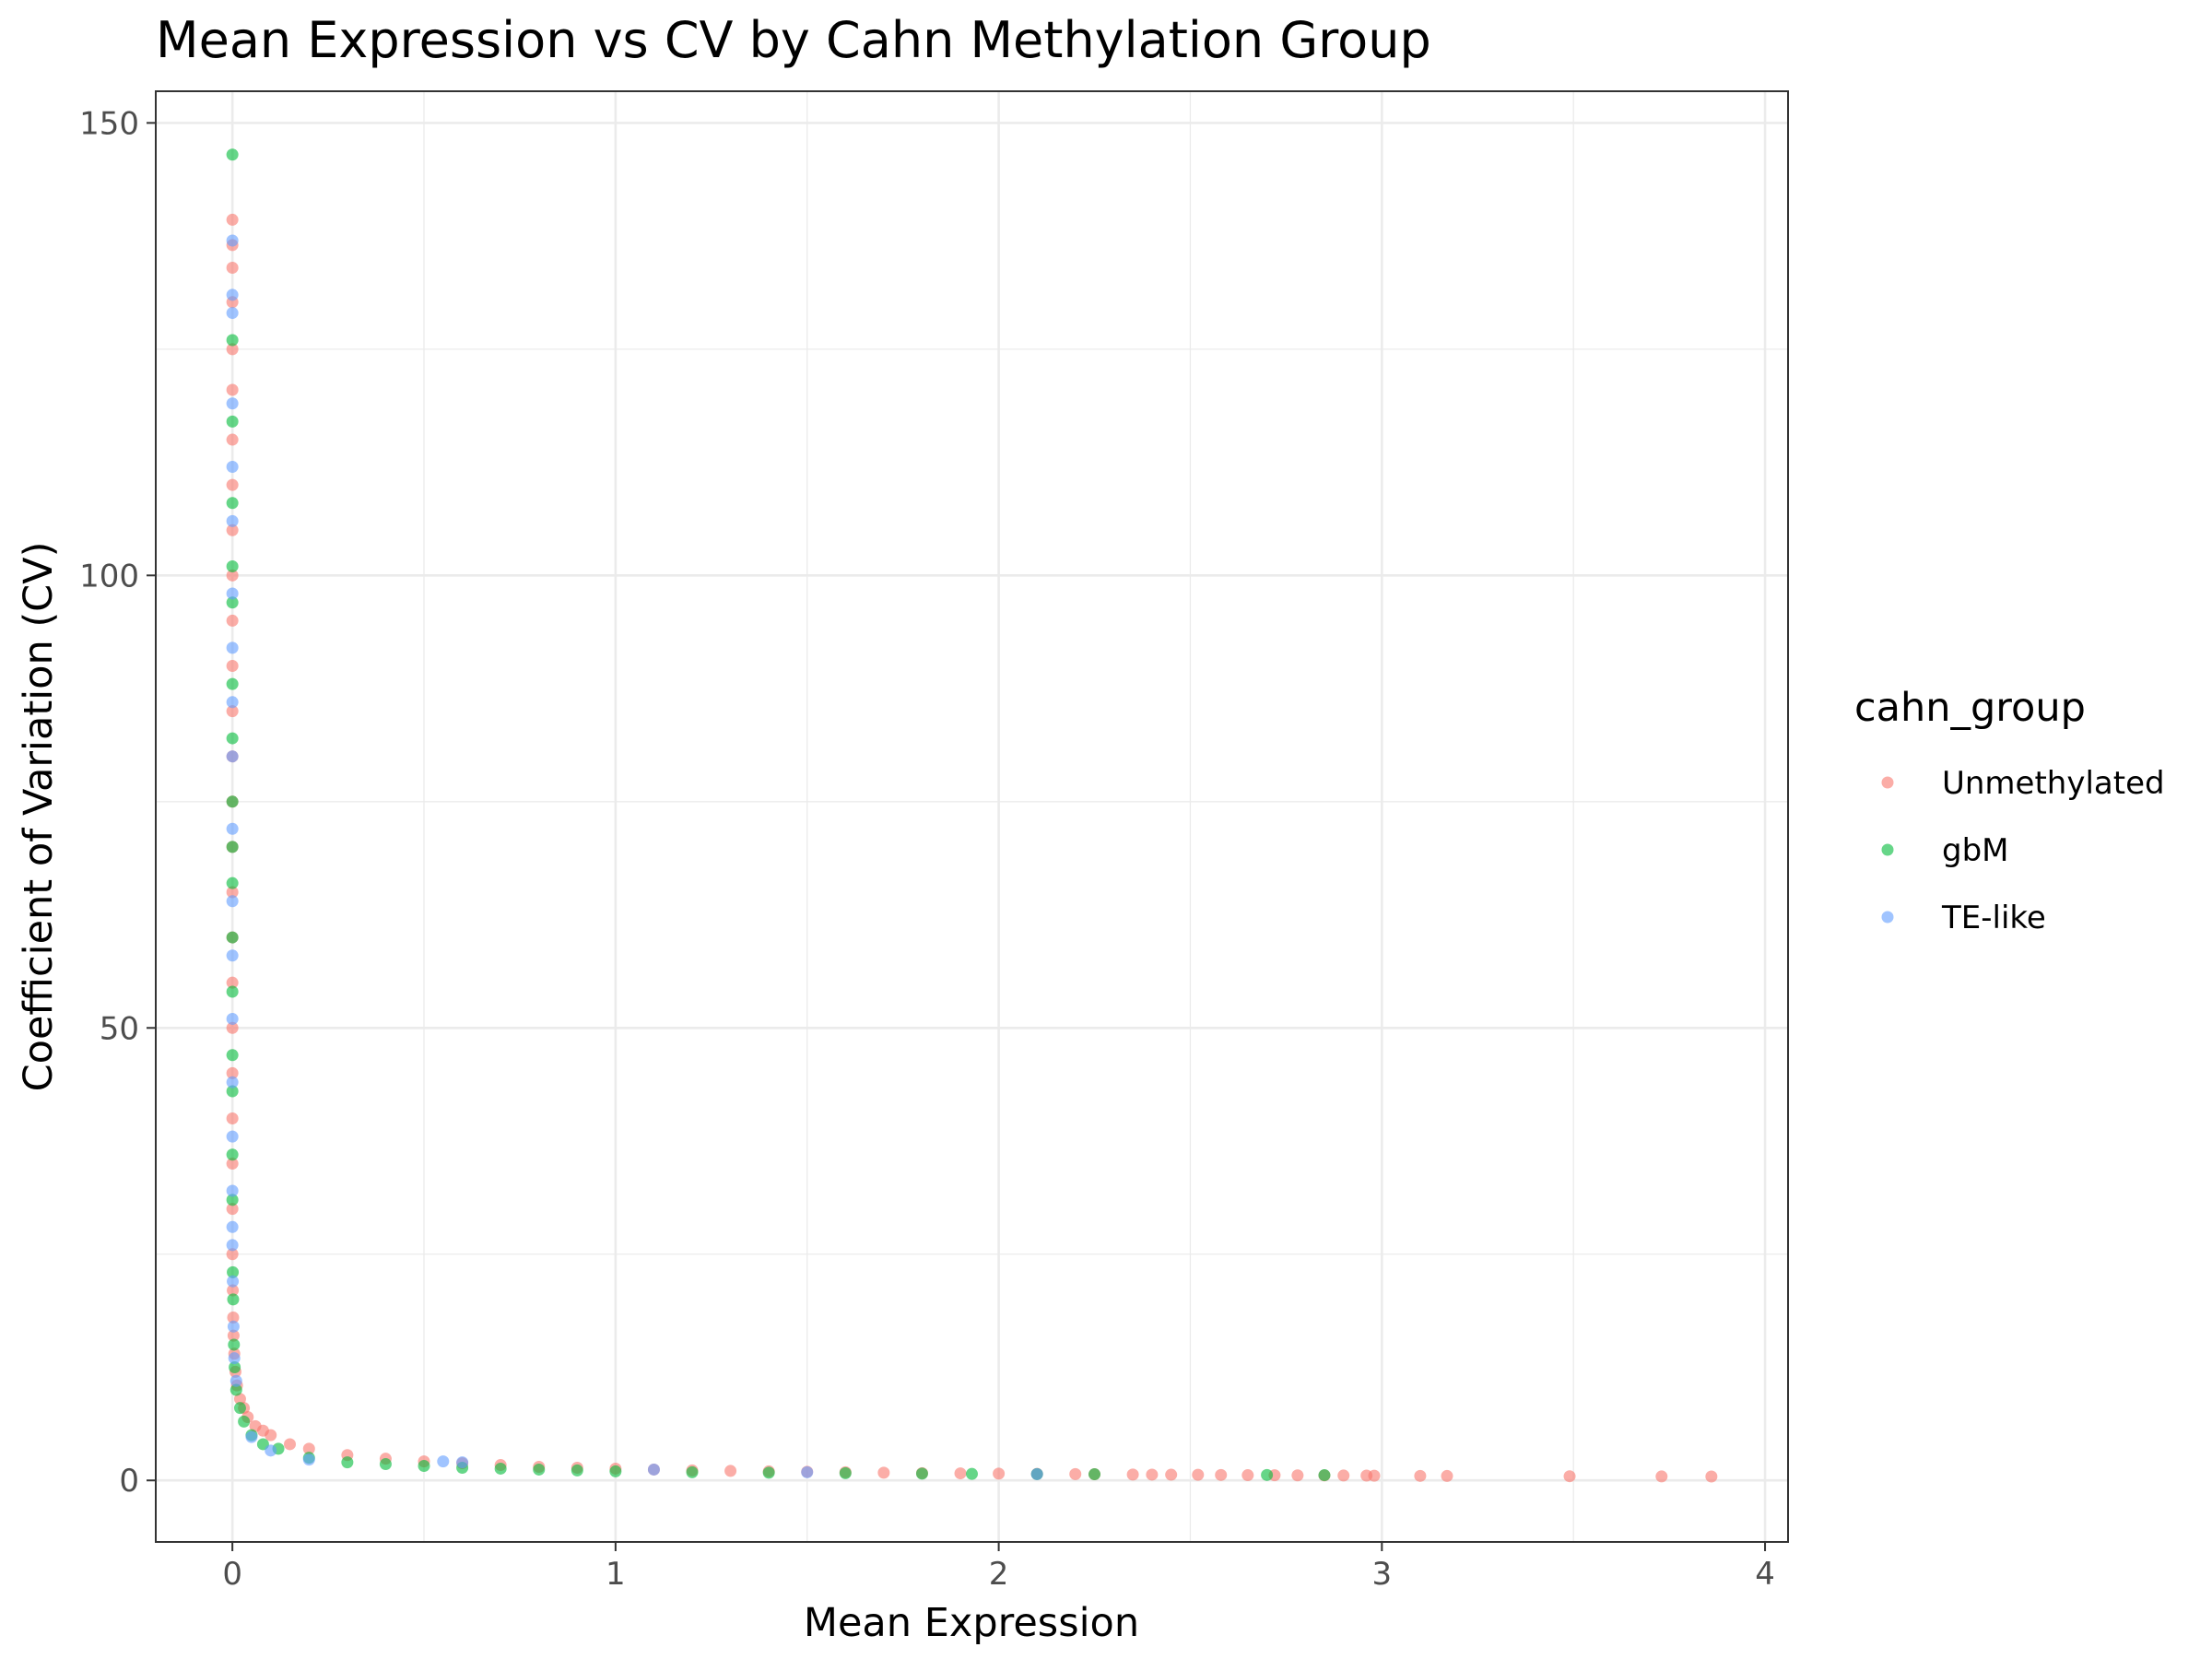 Image resolution: width=2212 pixels, height=1659 pixels. I want to click on legend-key-unmethylated, so click(1887, 782).